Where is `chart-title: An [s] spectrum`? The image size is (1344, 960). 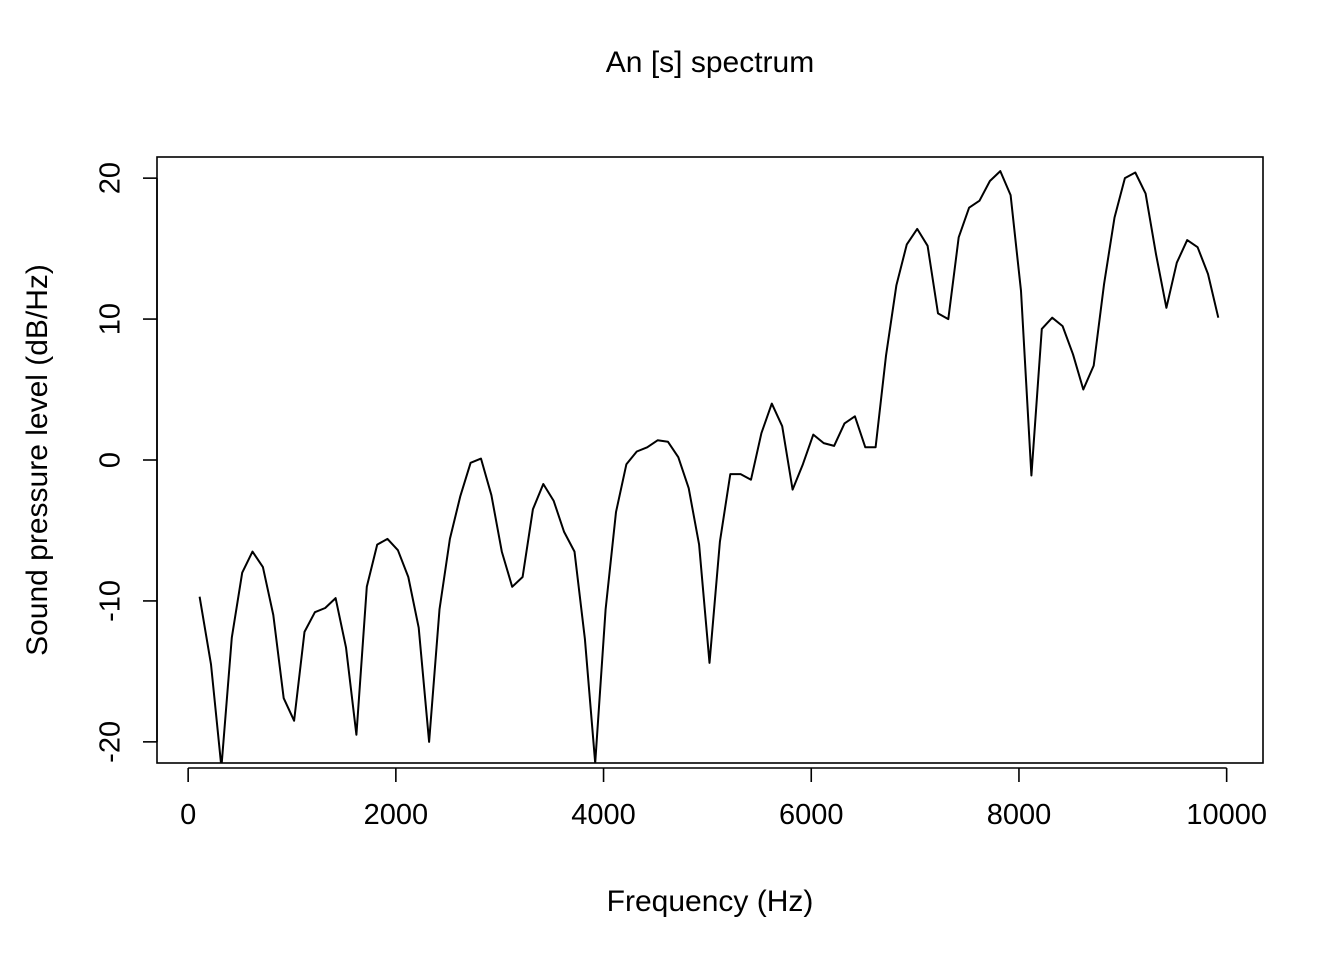 chart-title: An [s] spectrum is located at coordinates (710, 62).